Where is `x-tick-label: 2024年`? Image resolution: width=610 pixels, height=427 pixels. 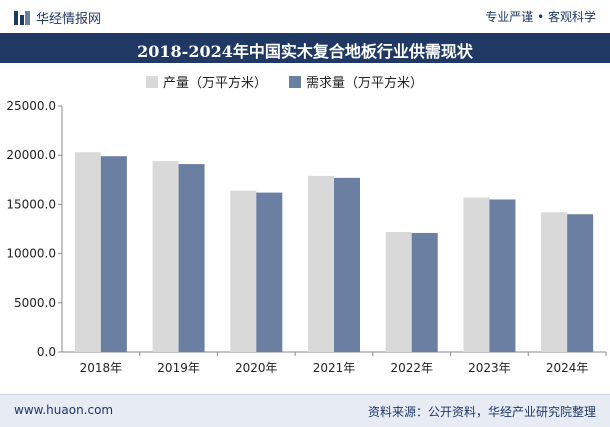
x-tick-label: 2024年 is located at coordinates (567, 368).